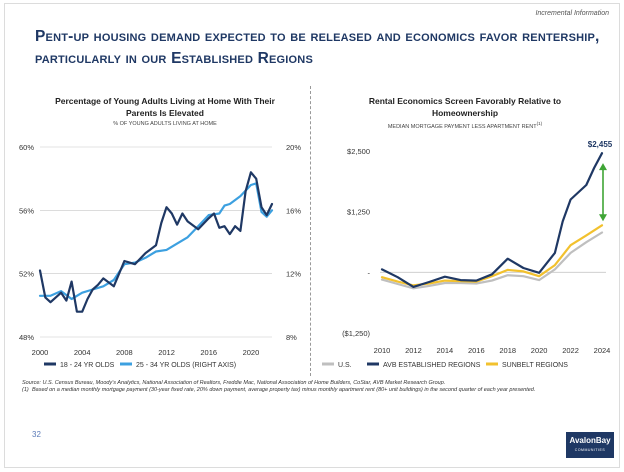  I want to click on right-legend-label: SUNBELT REGIONS, so click(535, 365).